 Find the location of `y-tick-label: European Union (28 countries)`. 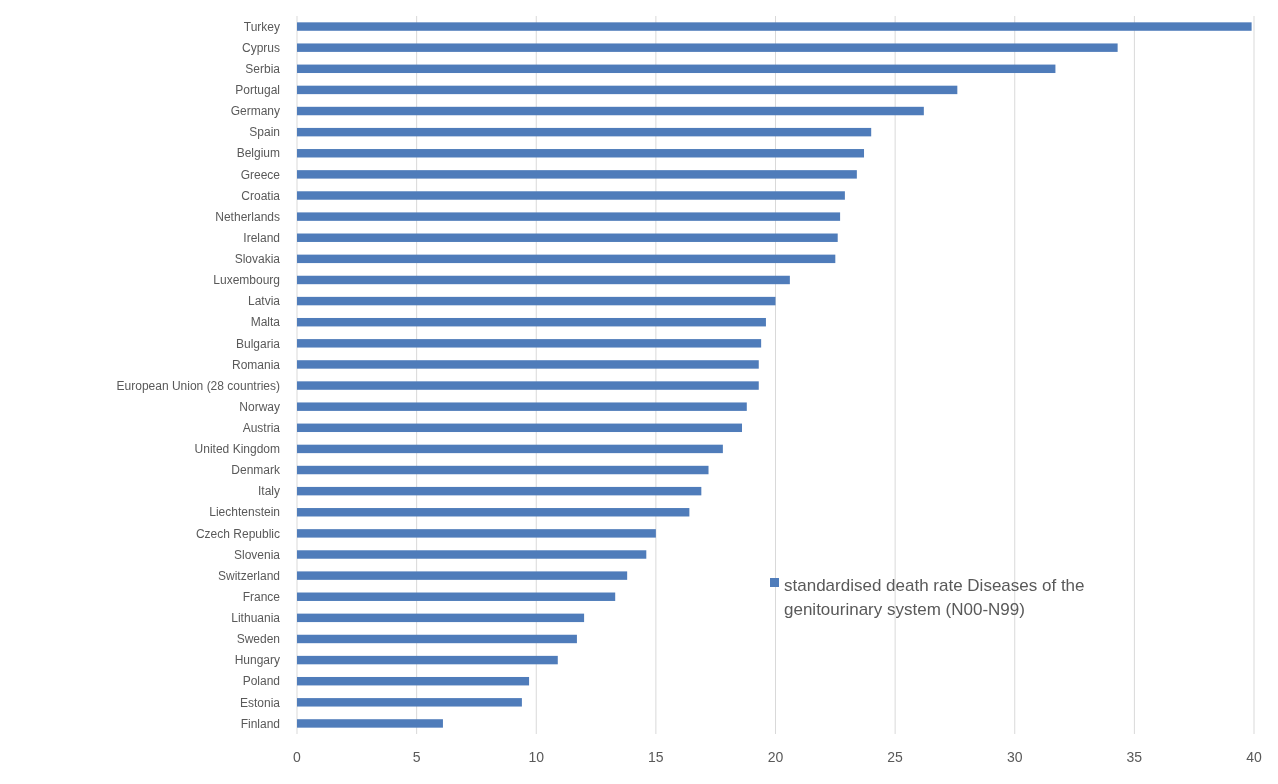

y-tick-label: European Union (28 countries) is located at coordinates (198, 385).